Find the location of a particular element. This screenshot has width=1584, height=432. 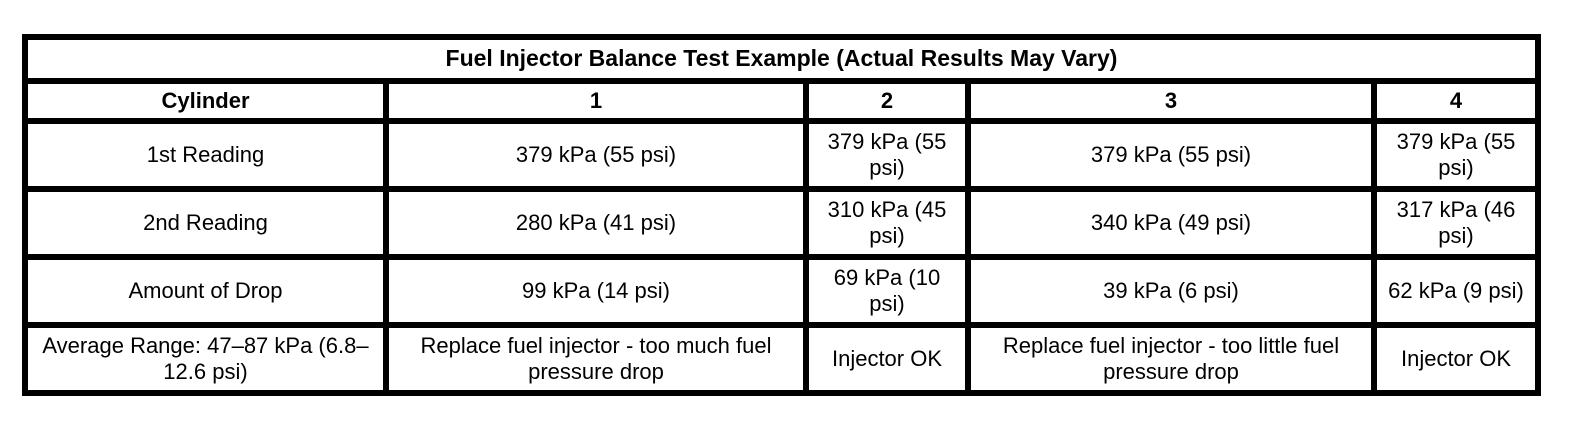

table-cell: 317 kPa (46 psi) is located at coordinates (1456, 223).